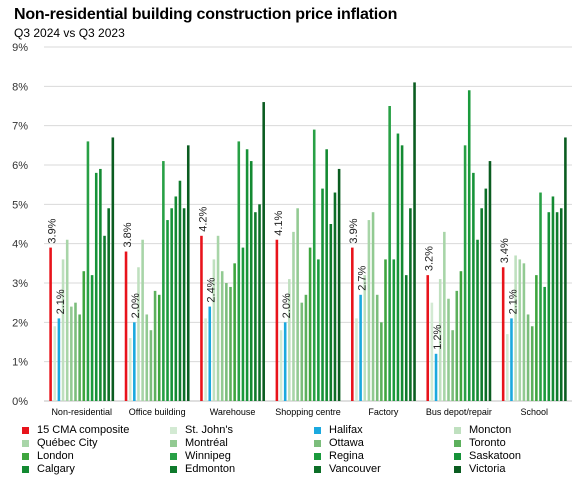 This screenshot has width=577, height=480. Describe the element at coordinates (20, 402) in the screenshot. I see `y-tick-label: 0%` at that location.